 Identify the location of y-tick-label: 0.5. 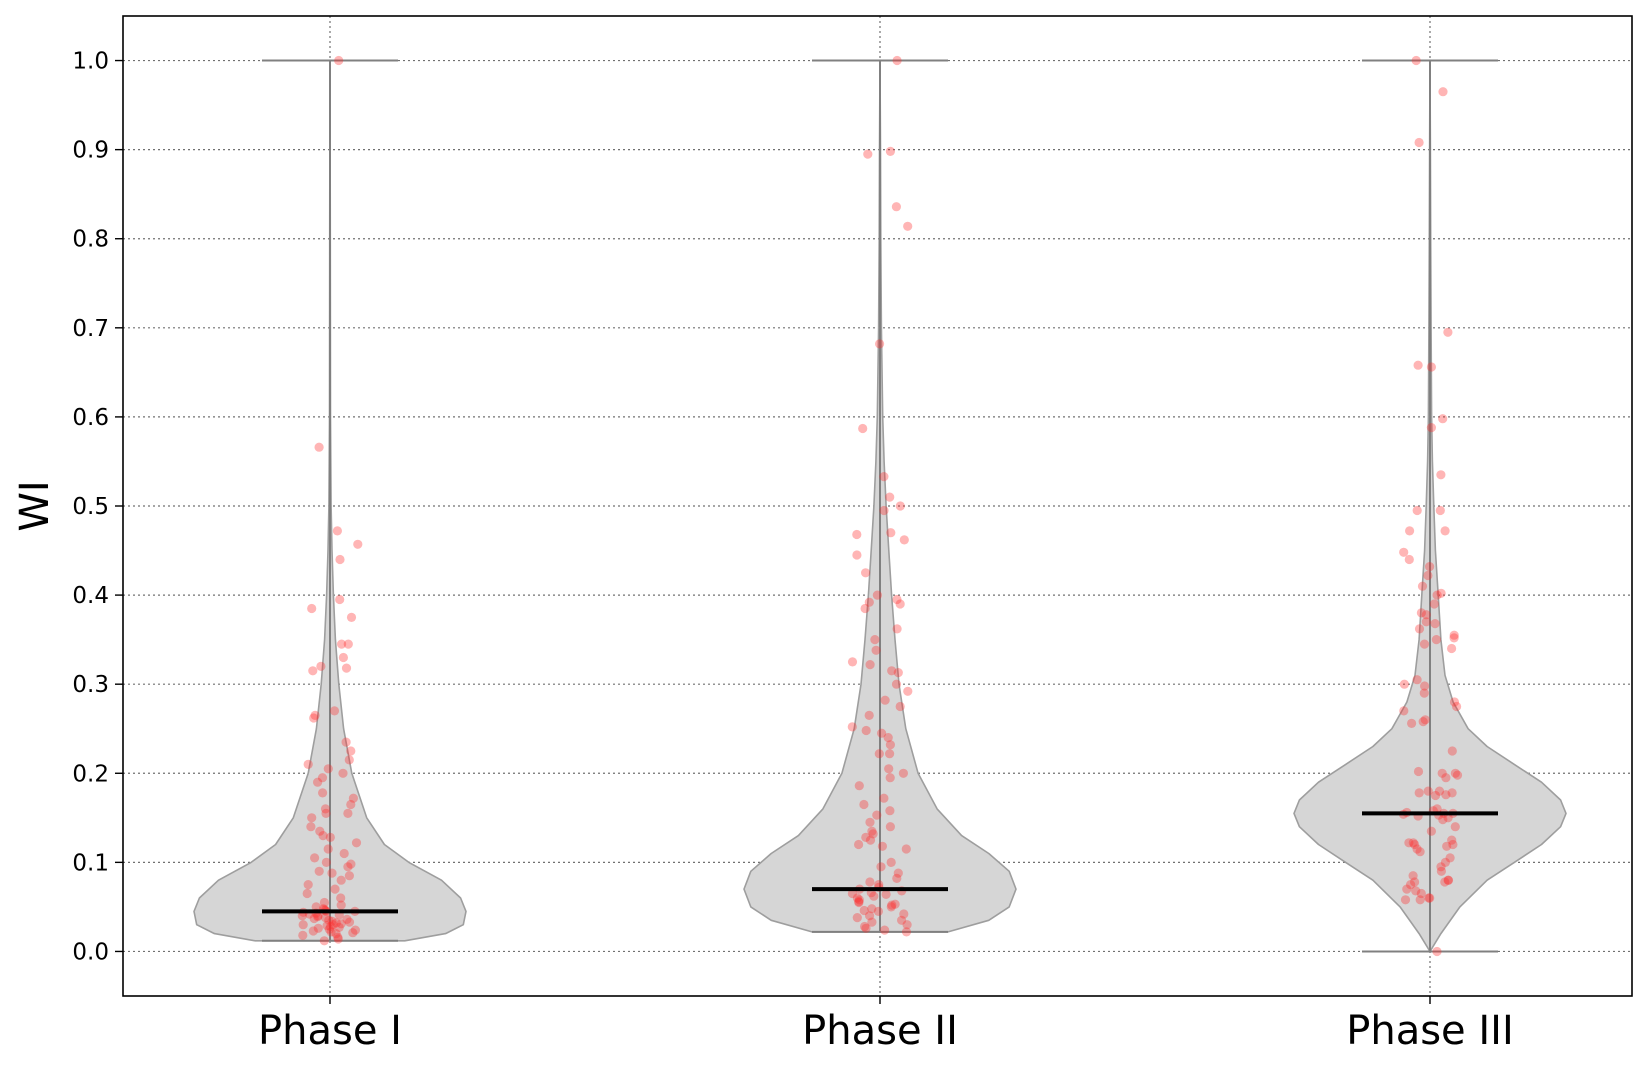
(90, 507).